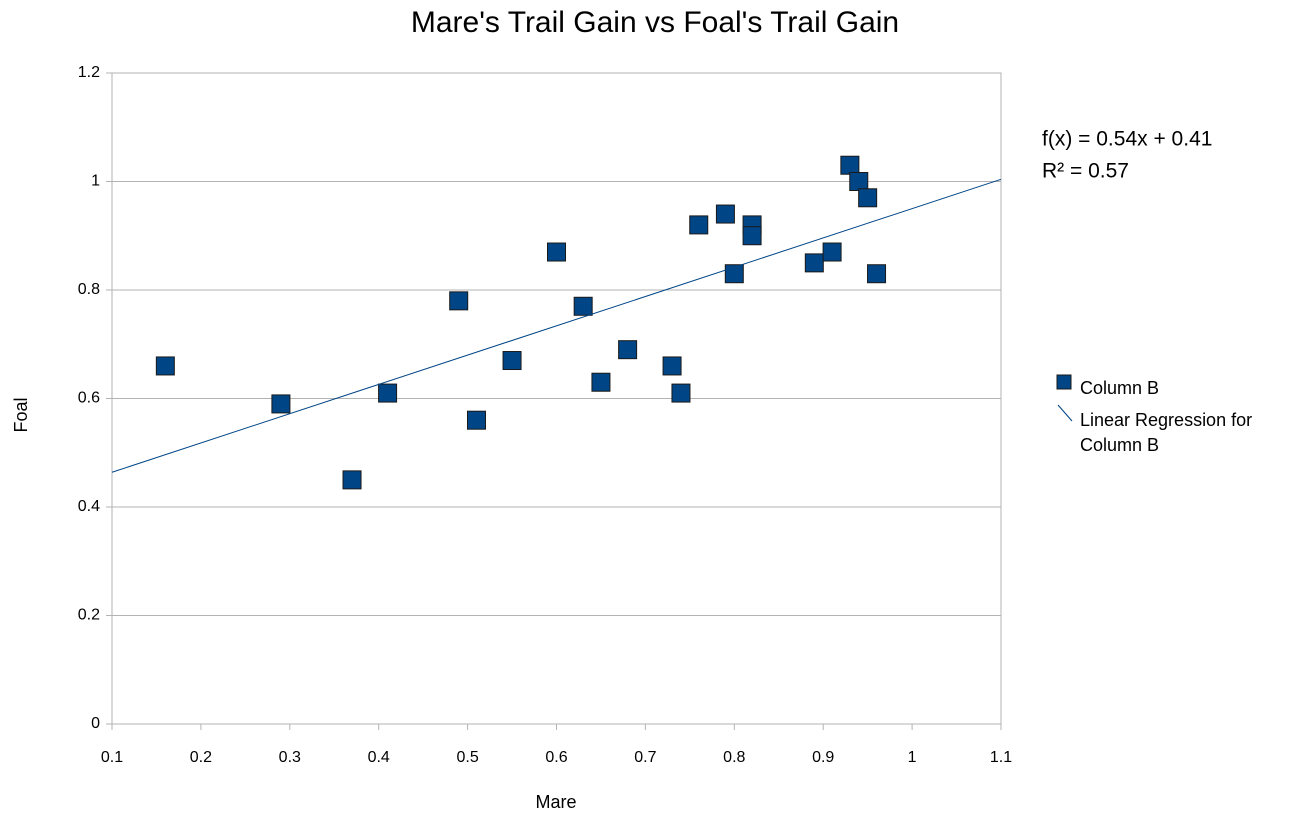 This screenshot has height=819, width=1295. Describe the element at coordinates (1064, 382) in the screenshot. I see `legend-marker` at that location.